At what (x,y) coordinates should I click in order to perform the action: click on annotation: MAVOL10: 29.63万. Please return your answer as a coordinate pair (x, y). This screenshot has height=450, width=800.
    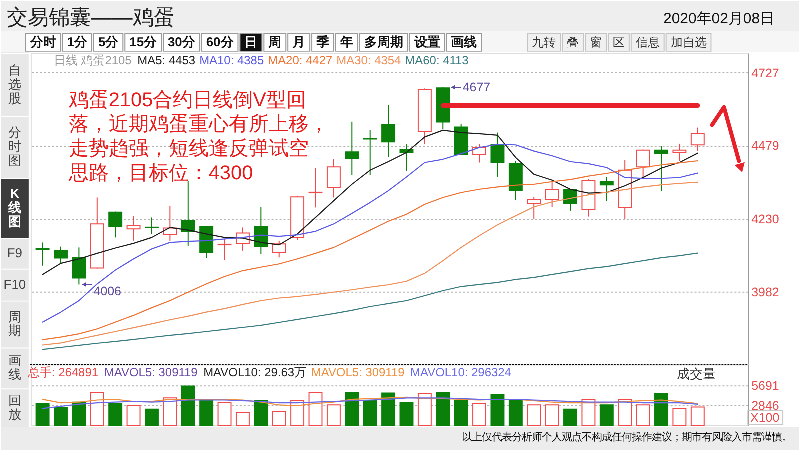
    Looking at the image, I should click on (255, 373).